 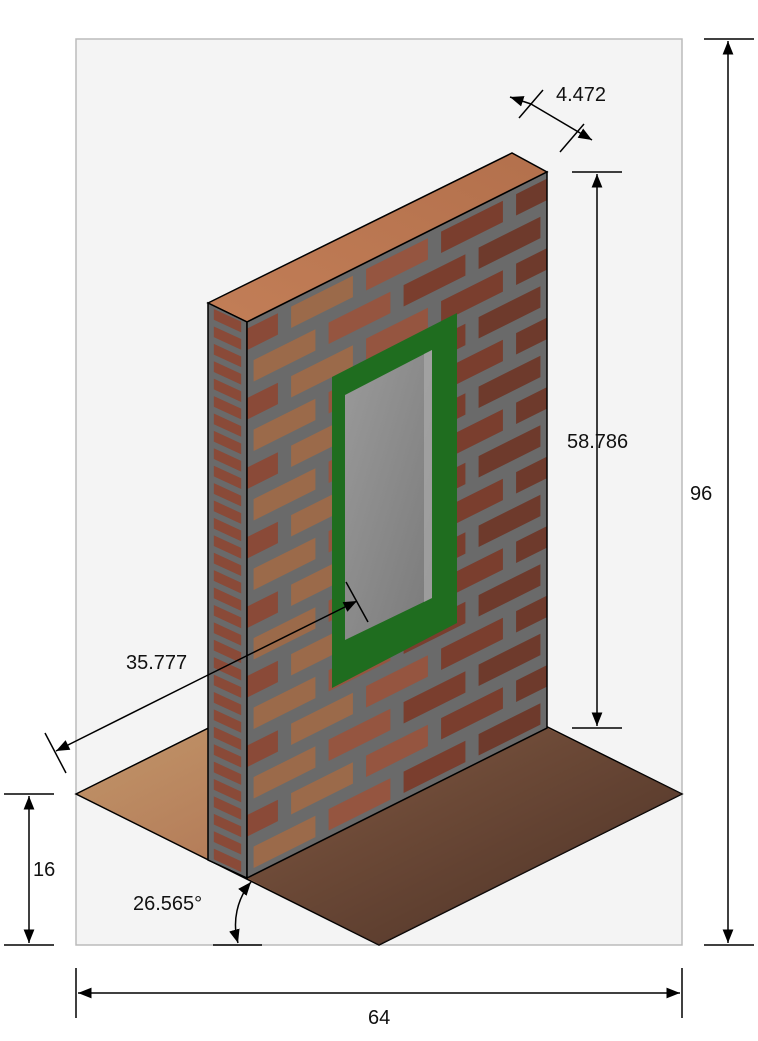 I want to click on window, so click(x=394, y=500).